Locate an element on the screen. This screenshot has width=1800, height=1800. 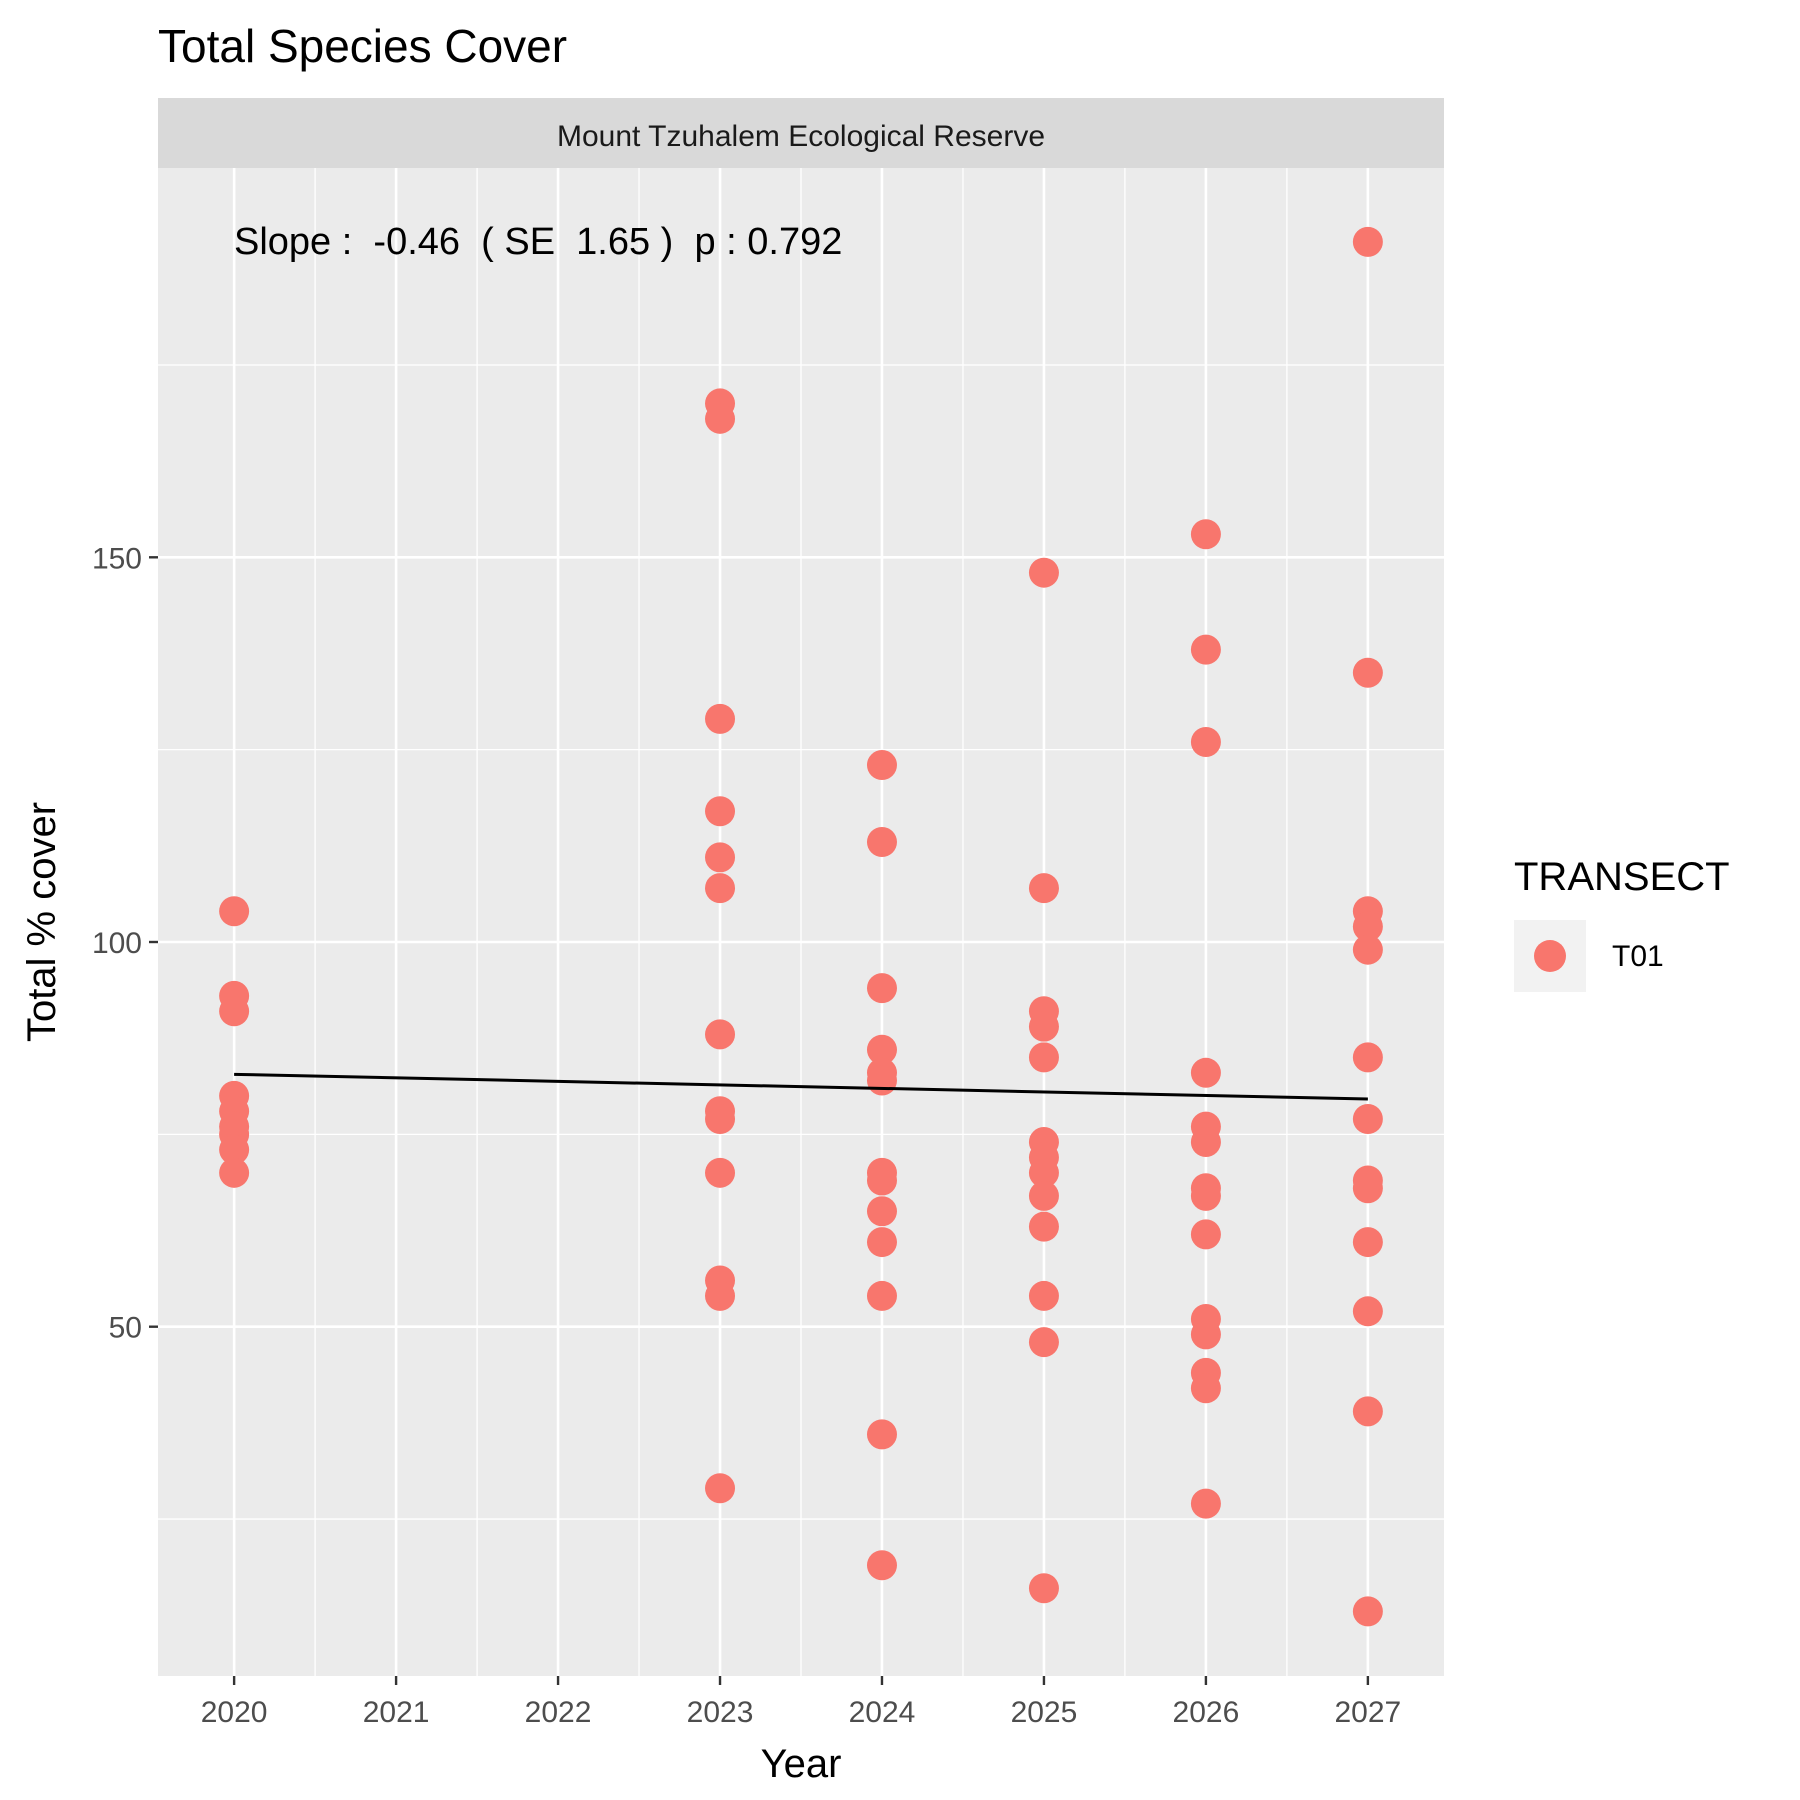
y-tick-label: 50 is located at coordinates (125, 1328).